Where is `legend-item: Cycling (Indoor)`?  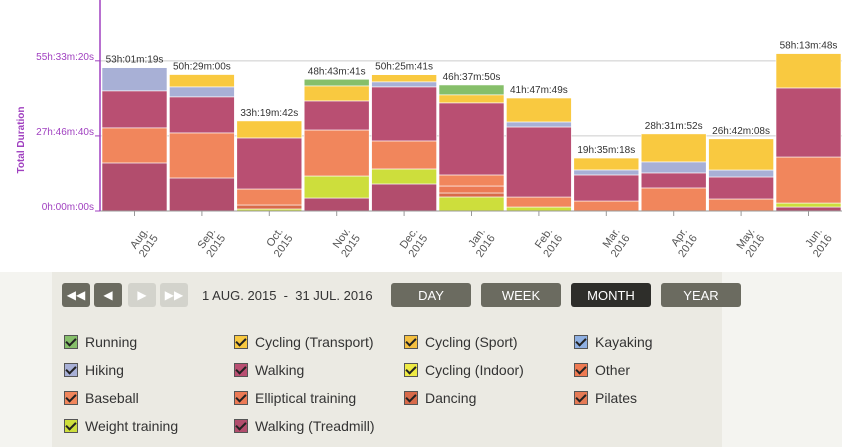 legend-item: Cycling (Indoor) is located at coordinates (464, 370).